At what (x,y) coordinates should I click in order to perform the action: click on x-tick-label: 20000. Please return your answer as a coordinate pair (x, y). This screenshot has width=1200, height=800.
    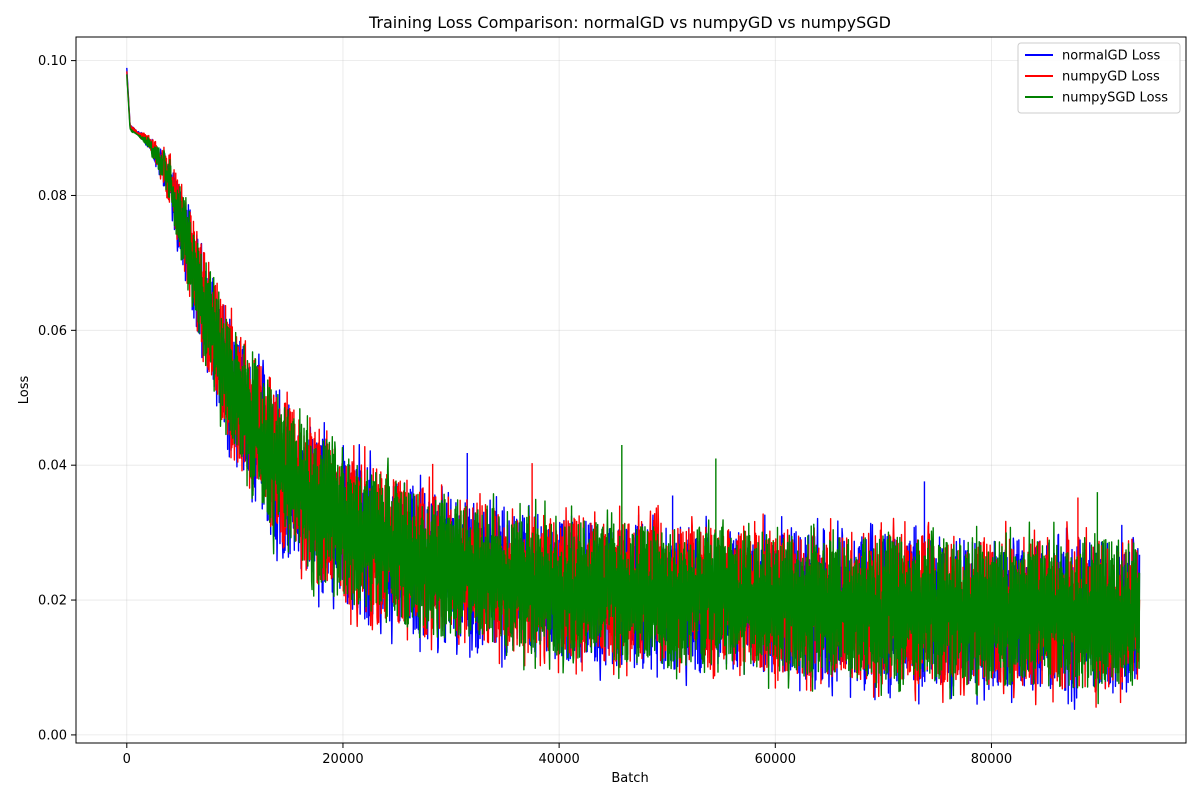
    Looking at the image, I should click on (342, 759).